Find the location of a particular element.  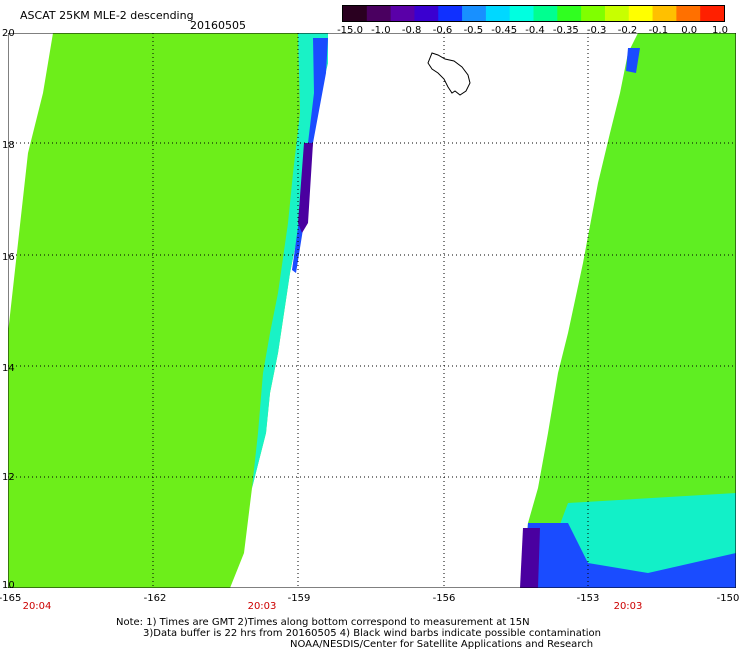

lat-label-10: 10 is located at coordinates (8, 585).